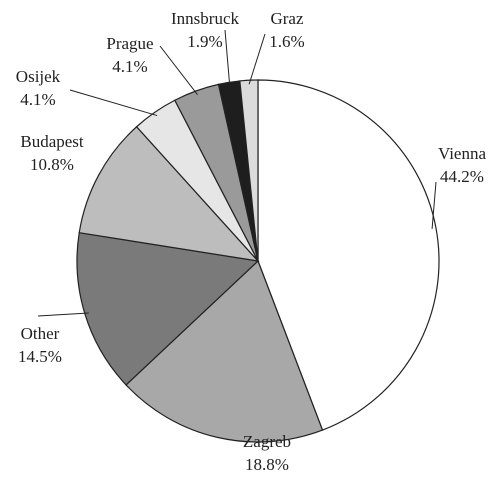 The height and width of the screenshot is (479, 492). What do you see at coordinates (204, 41) in the screenshot?
I see `slice-value-label: 1.9%` at bounding box center [204, 41].